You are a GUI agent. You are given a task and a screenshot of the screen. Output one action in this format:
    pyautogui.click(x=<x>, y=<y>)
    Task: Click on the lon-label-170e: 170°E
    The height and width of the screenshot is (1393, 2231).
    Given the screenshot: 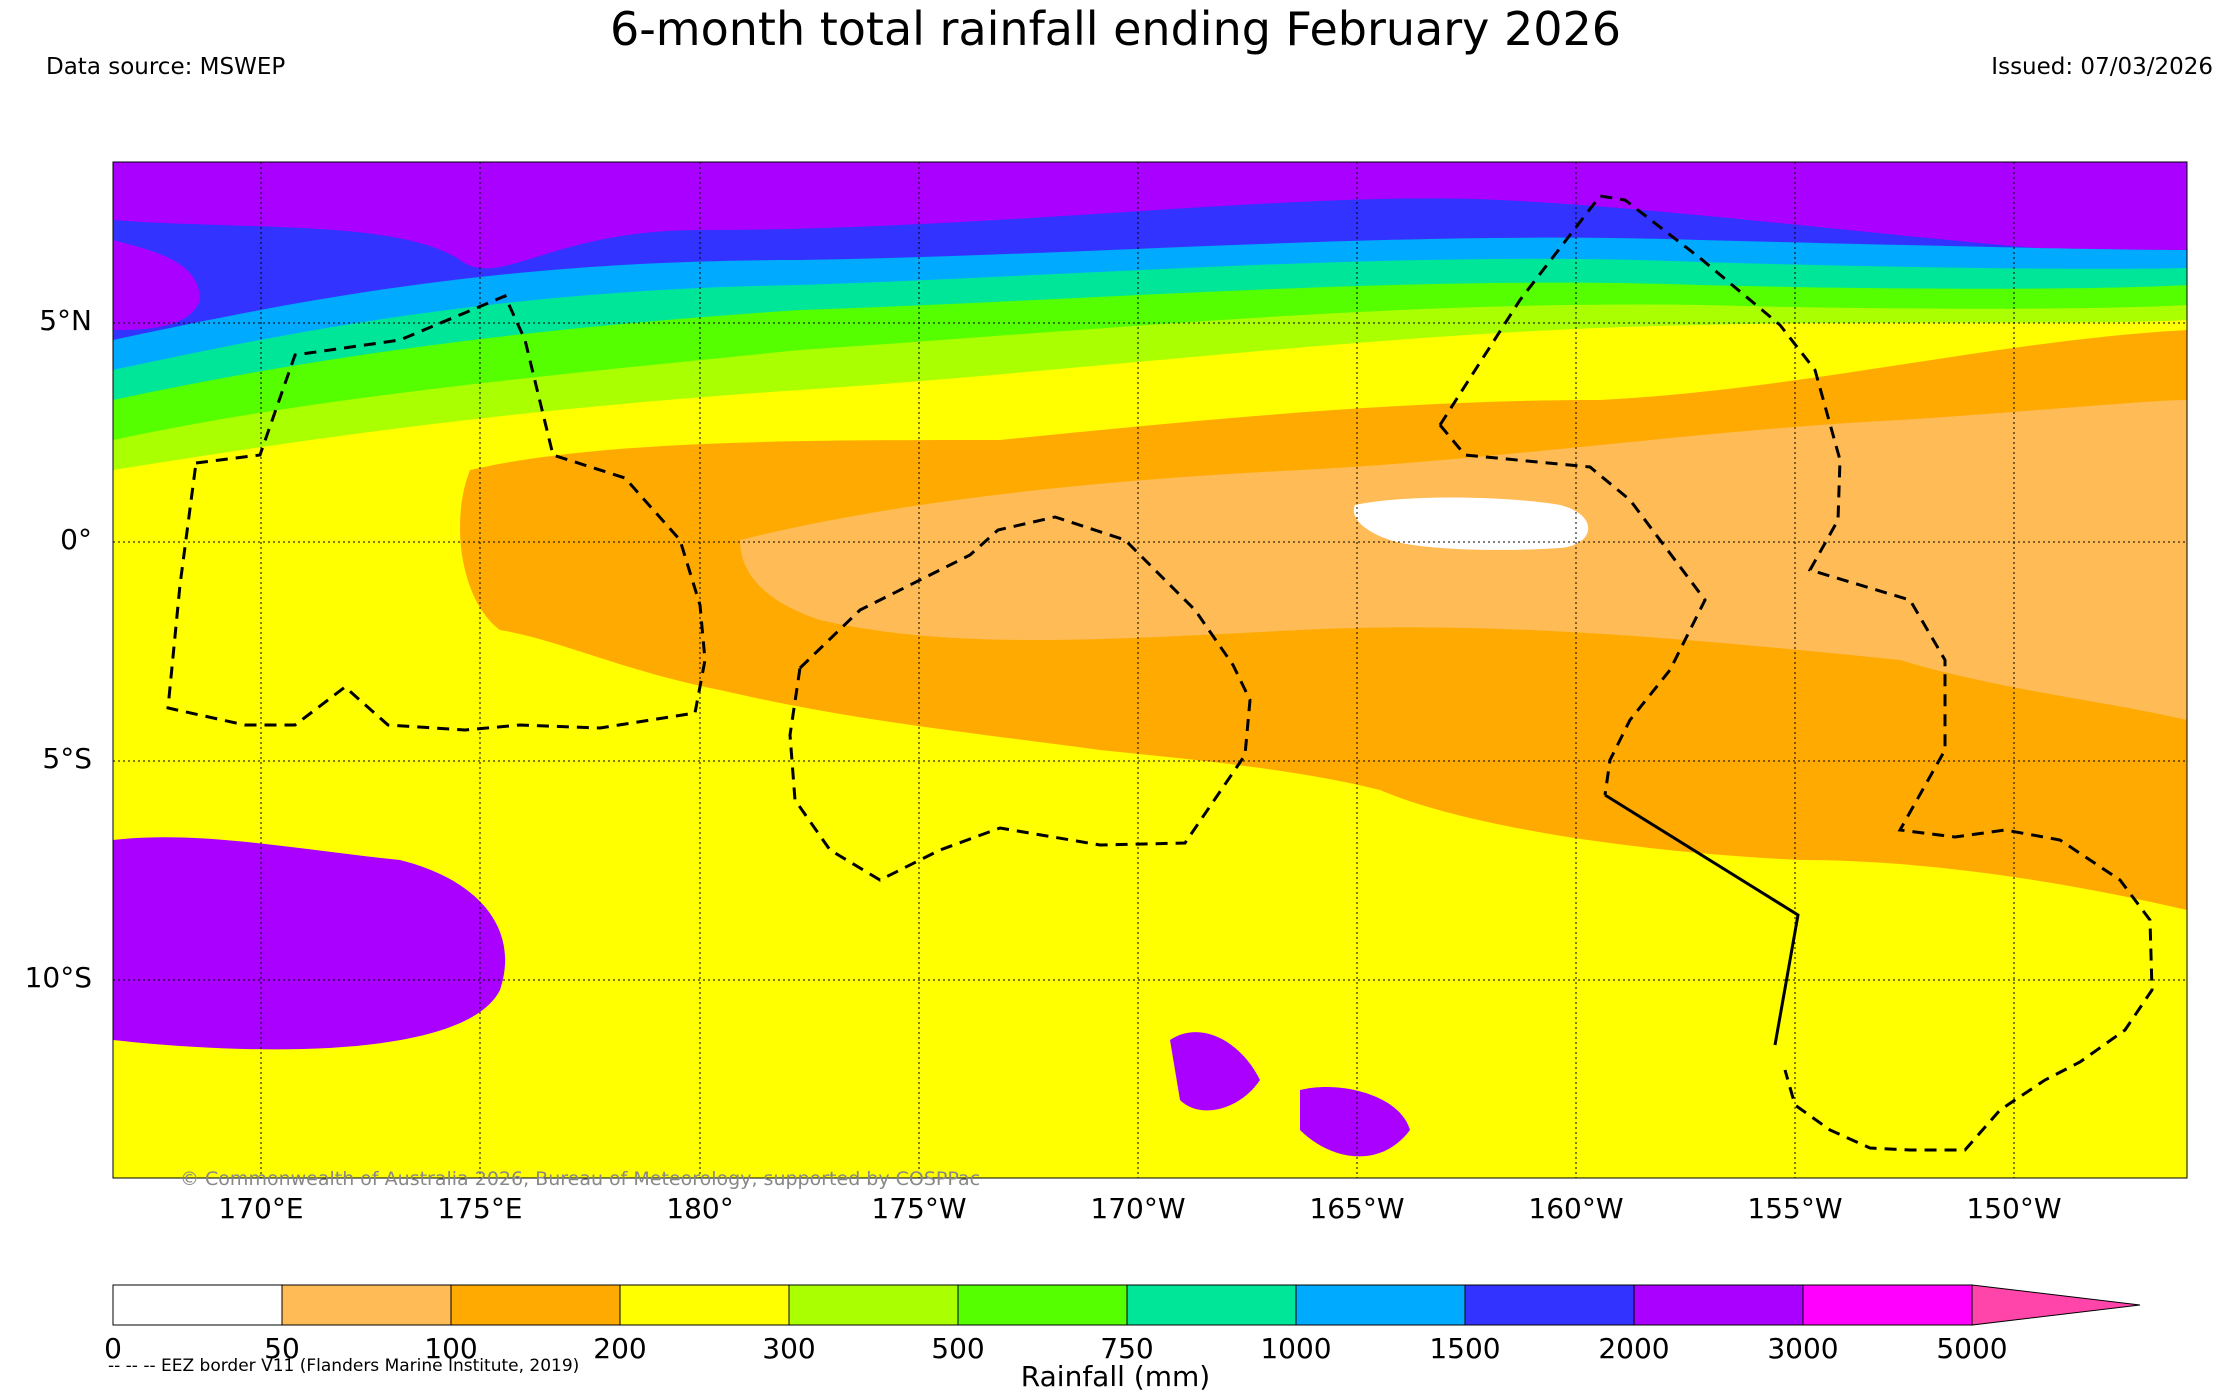 What is the action you would take?
    pyautogui.click(x=261, y=1208)
    